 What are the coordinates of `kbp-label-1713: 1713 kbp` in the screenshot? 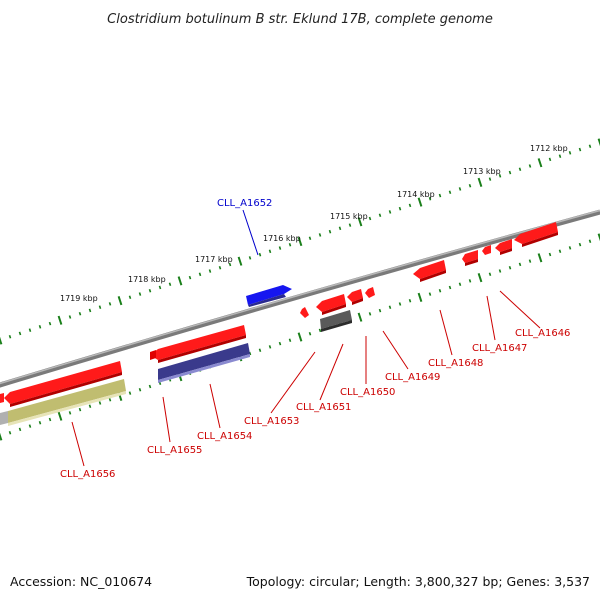 It's located at (482, 171).